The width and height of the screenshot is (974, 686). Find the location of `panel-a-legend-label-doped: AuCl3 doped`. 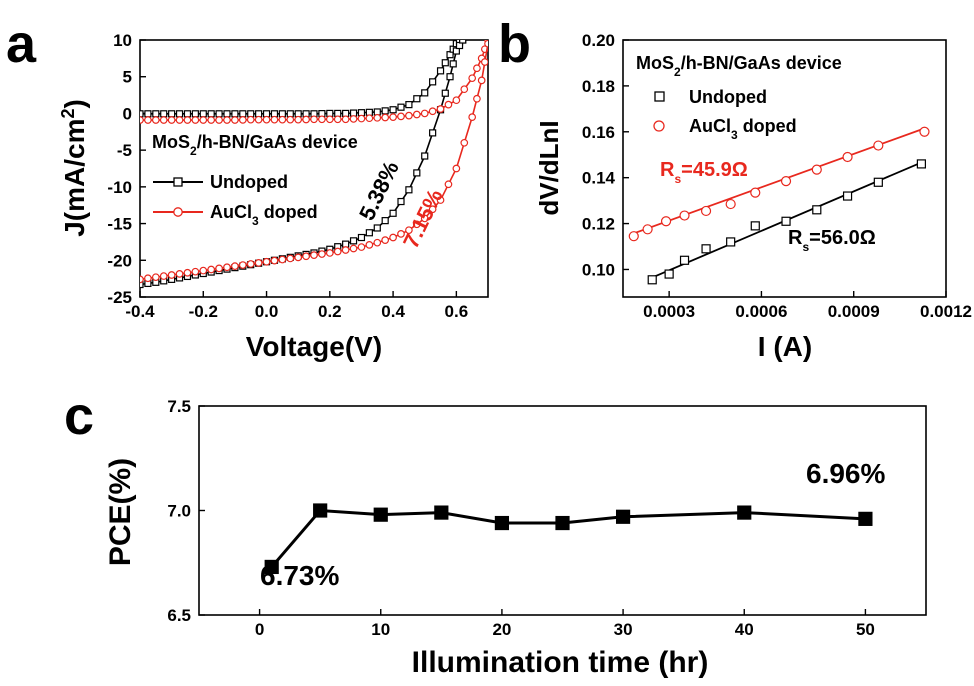

panel-a-legend-label-doped: AuCl3 doped is located at coordinates (264, 215).